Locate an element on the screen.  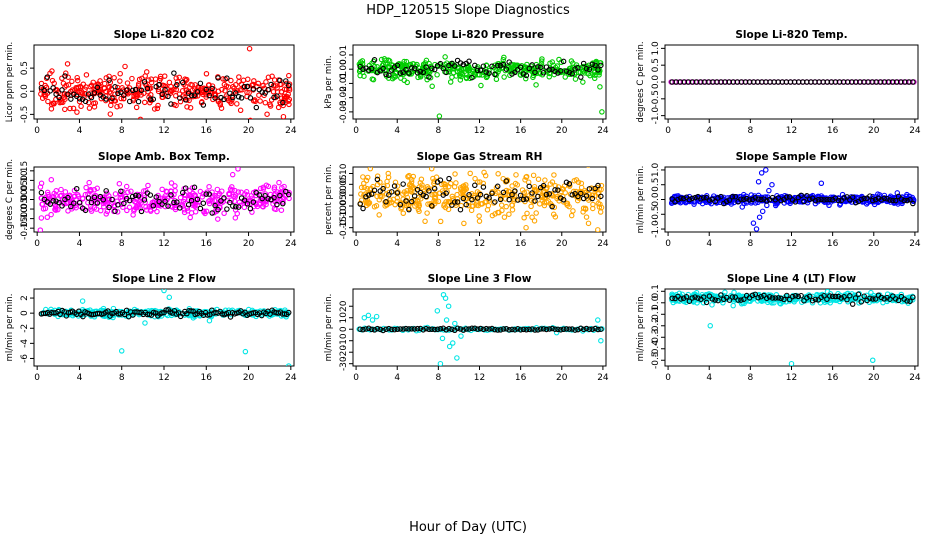
x-tick-label: 8 is located at coordinates (122, 131).